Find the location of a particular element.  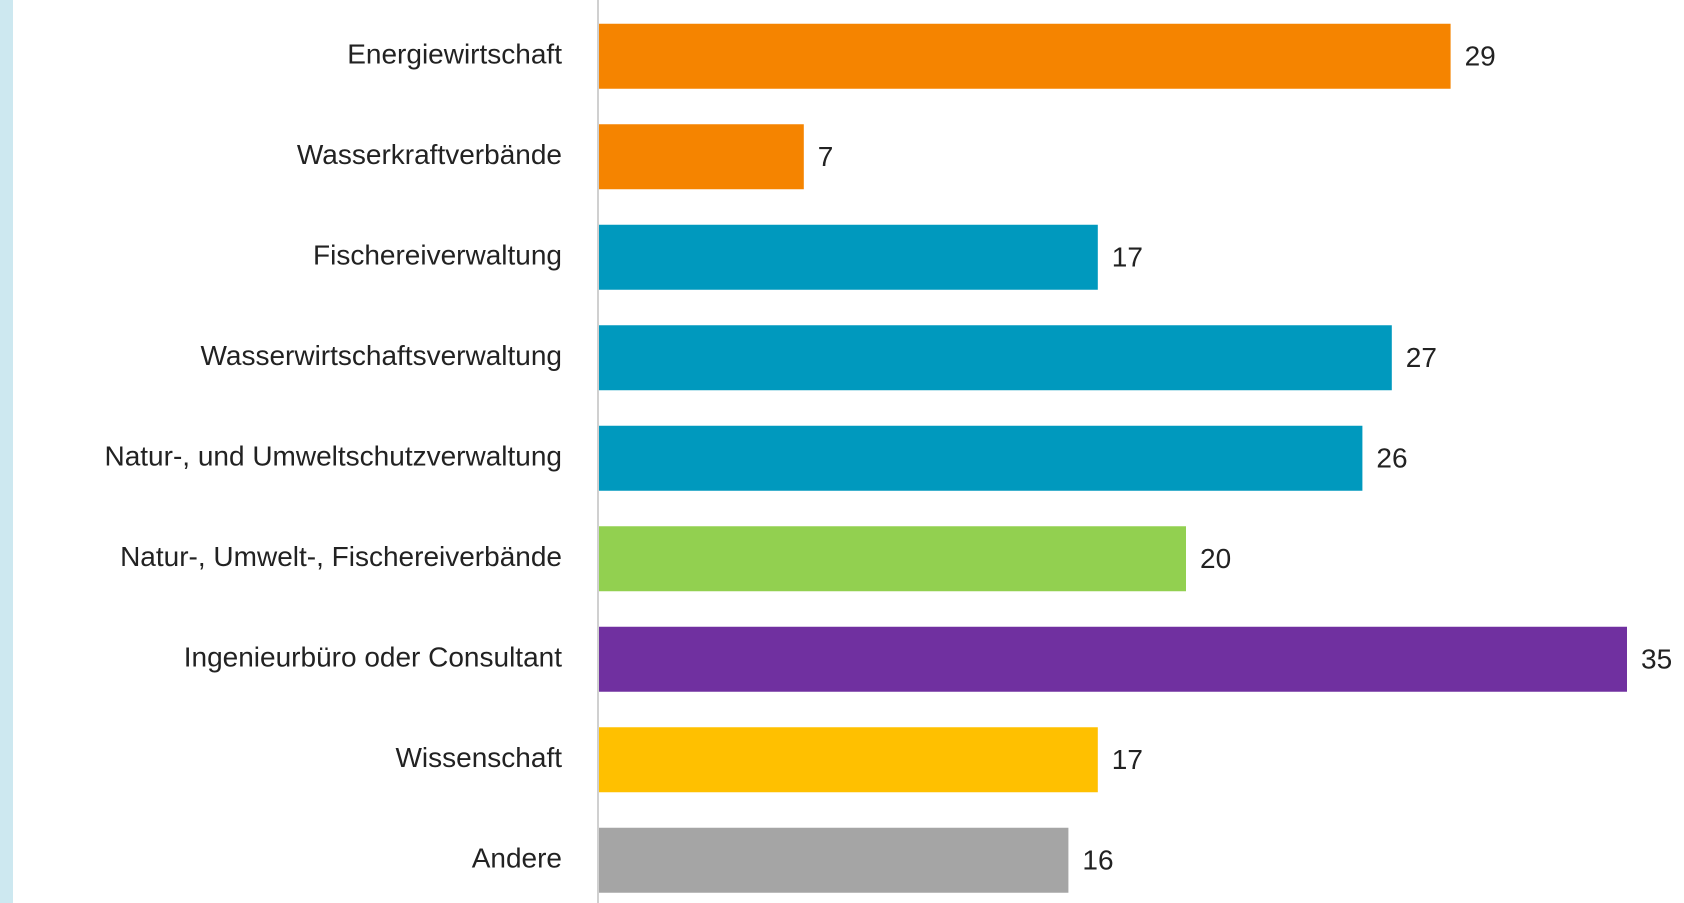

category-label: Wissenschaft is located at coordinates (479, 757).